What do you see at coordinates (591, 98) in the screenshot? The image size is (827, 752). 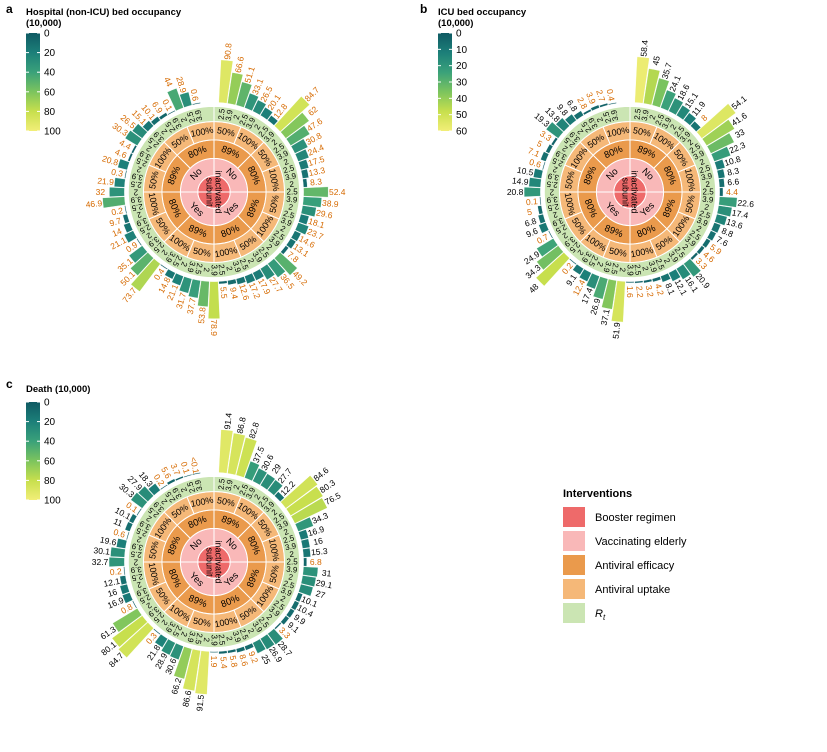 I see `value-label: 3.9` at bounding box center [591, 98].